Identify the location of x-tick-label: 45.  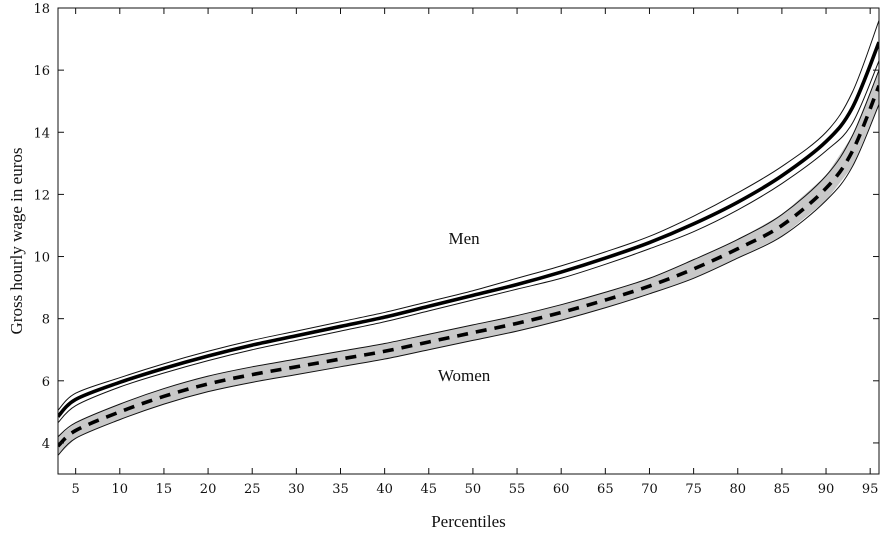
(429, 489).